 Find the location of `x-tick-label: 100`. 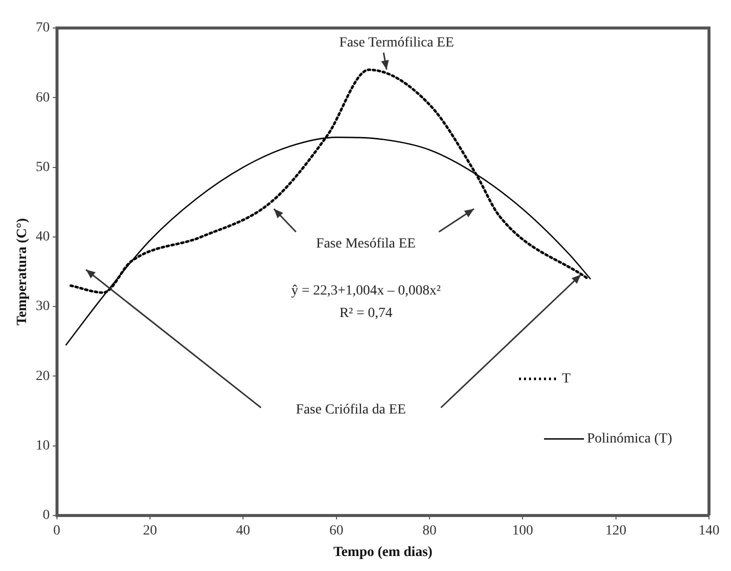

x-tick-label: 100 is located at coordinates (523, 530).